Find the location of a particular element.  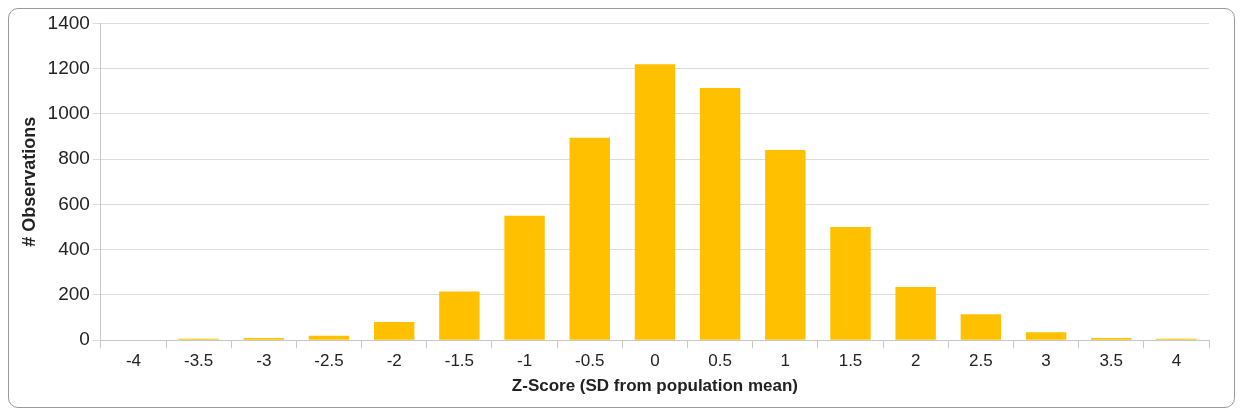

x-tick-label: -1.5 is located at coordinates (459, 361).